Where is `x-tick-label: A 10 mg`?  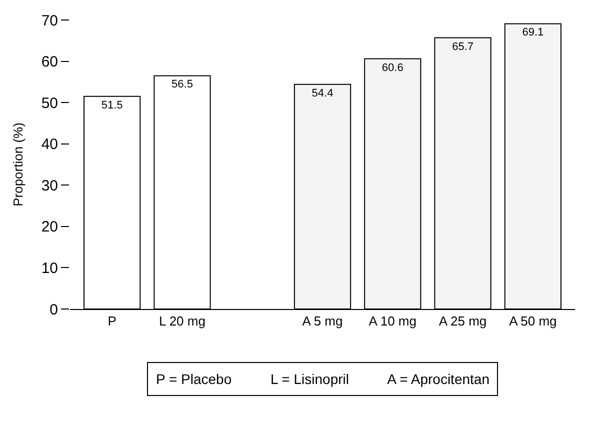
x-tick-label: A 10 mg is located at coordinates (392, 321).